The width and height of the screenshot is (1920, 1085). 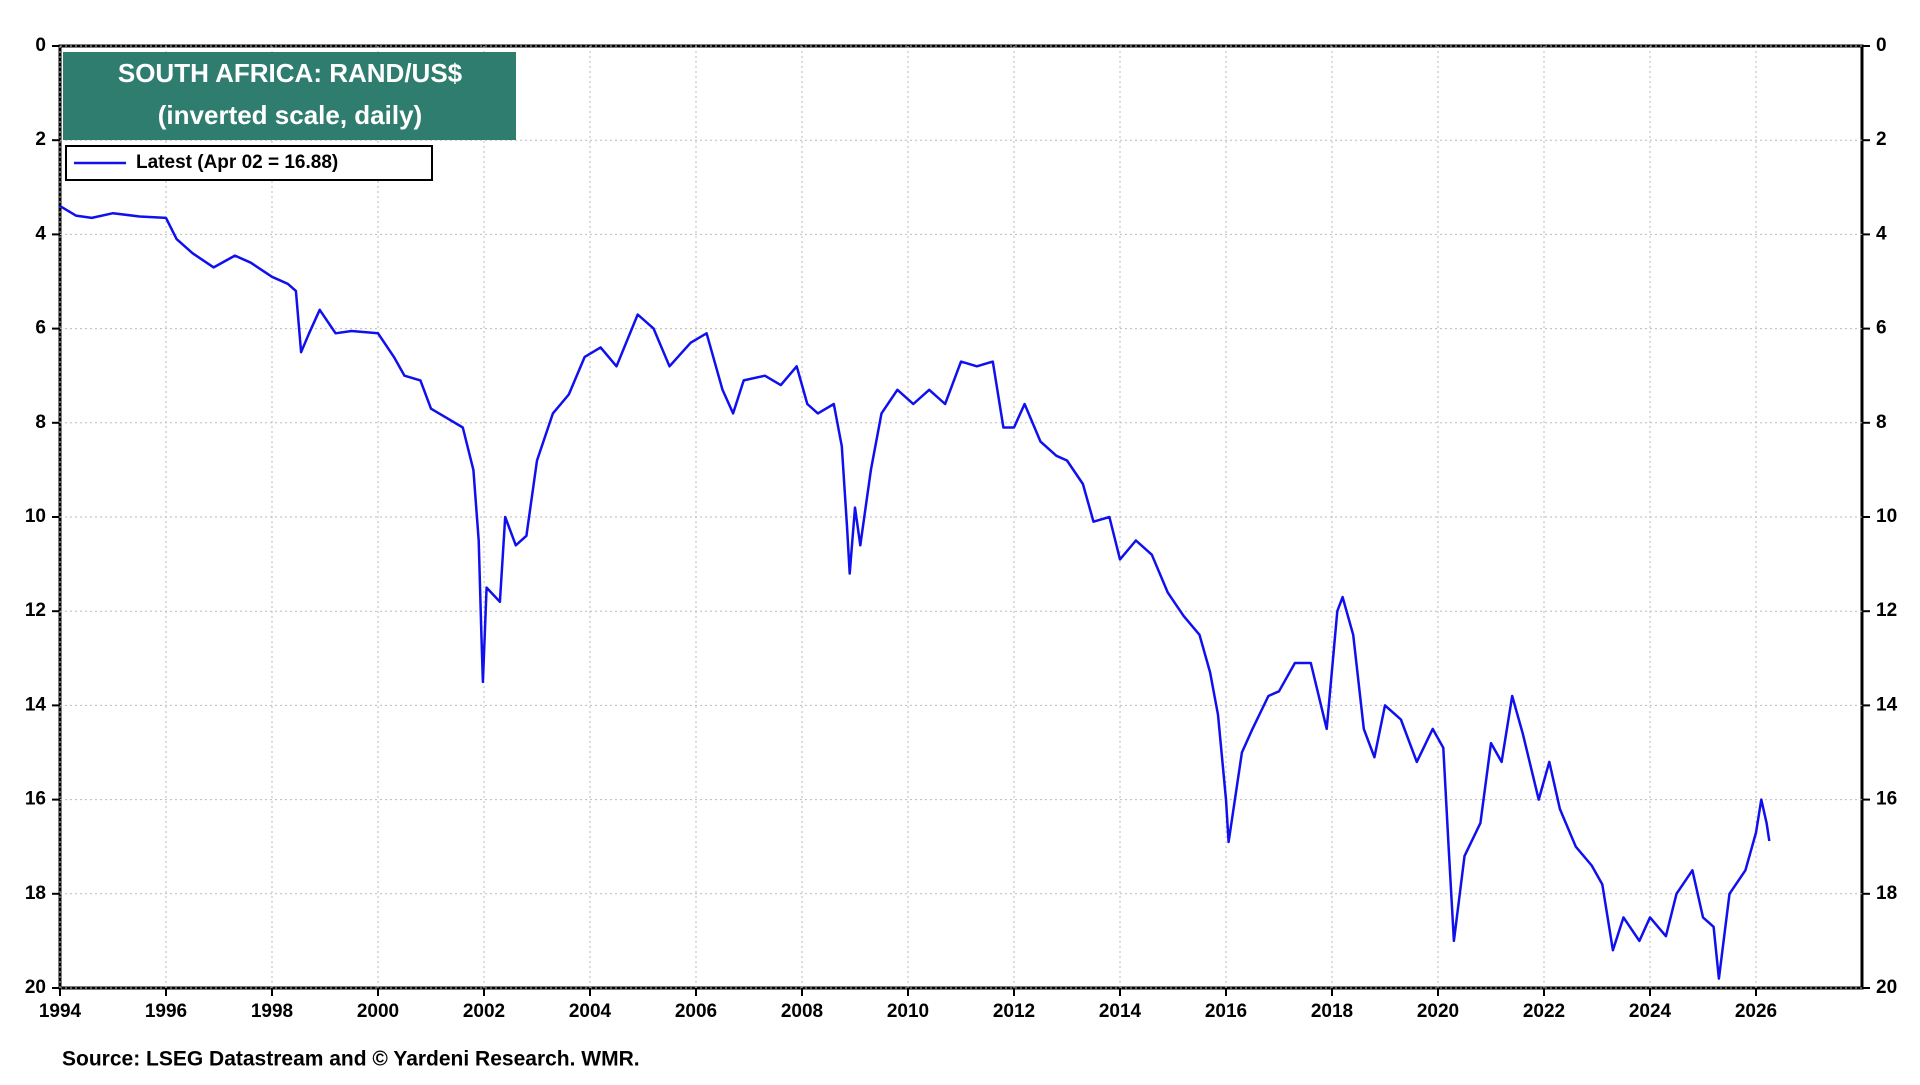 What do you see at coordinates (237, 162) in the screenshot?
I see `legend-label: Latest (Apr 02 = 16.88)` at bounding box center [237, 162].